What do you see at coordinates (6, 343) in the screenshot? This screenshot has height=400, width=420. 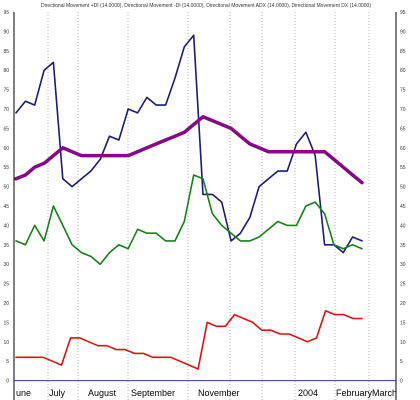 I see `y-tick-label-left: 10` at bounding box center [6, 343].